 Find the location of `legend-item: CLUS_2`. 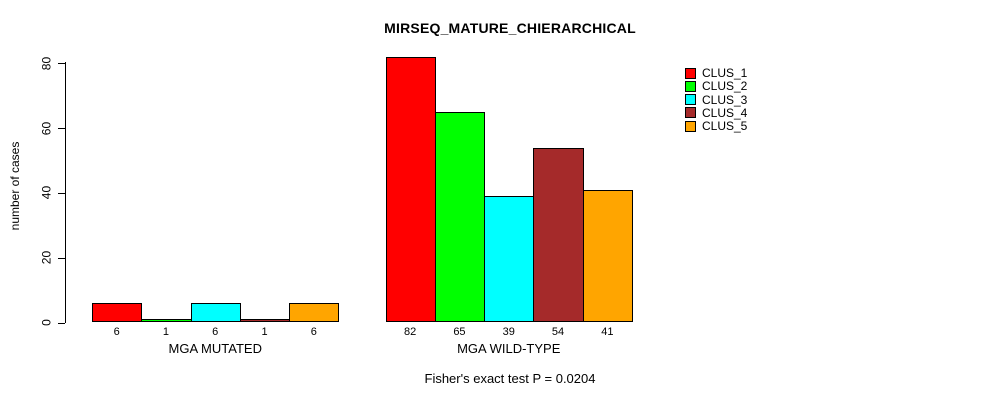

legend-item: CLUS_2 is located at coordinates (716, 86).